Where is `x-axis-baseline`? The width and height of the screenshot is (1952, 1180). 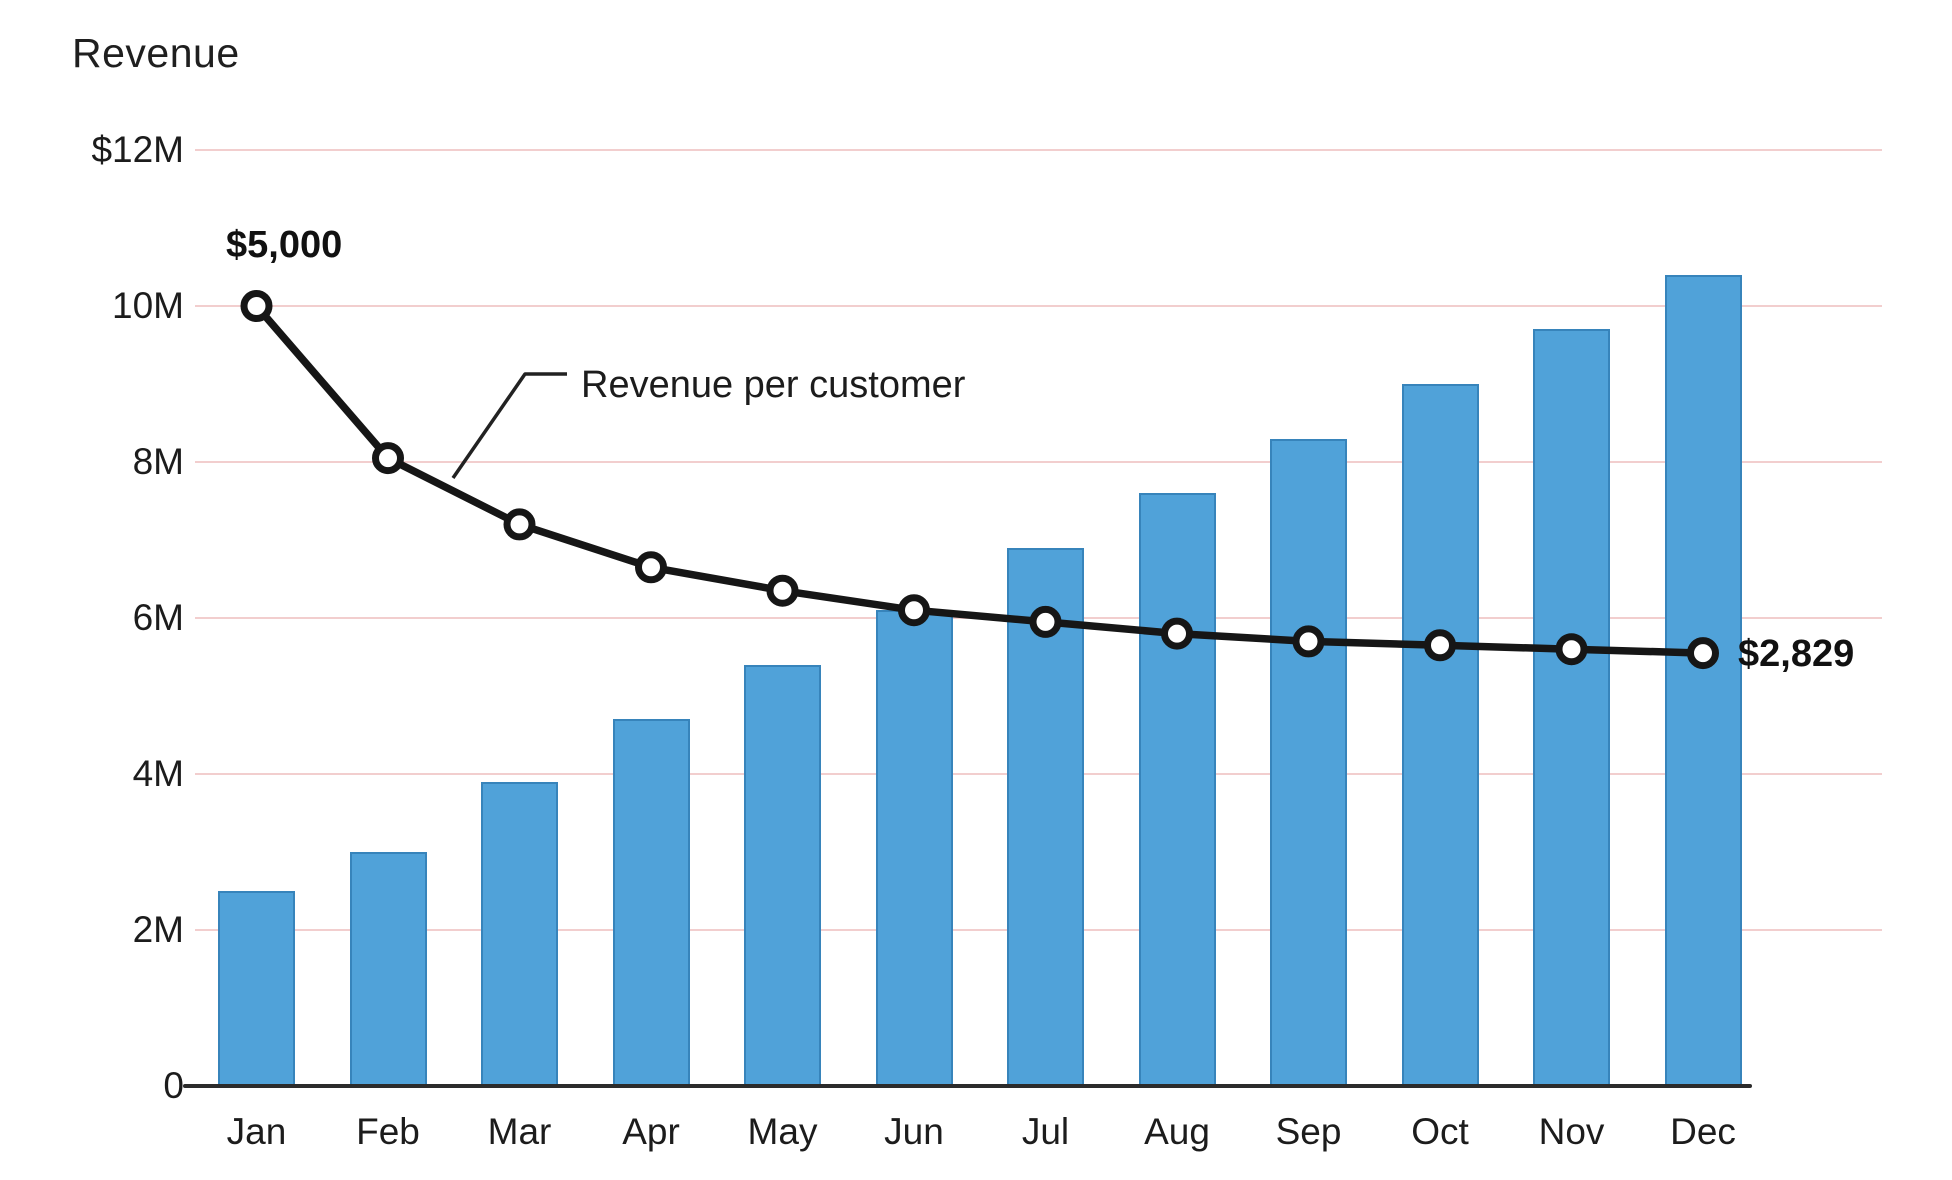 x-axis-baseline is located at coordinates (967, 1086).